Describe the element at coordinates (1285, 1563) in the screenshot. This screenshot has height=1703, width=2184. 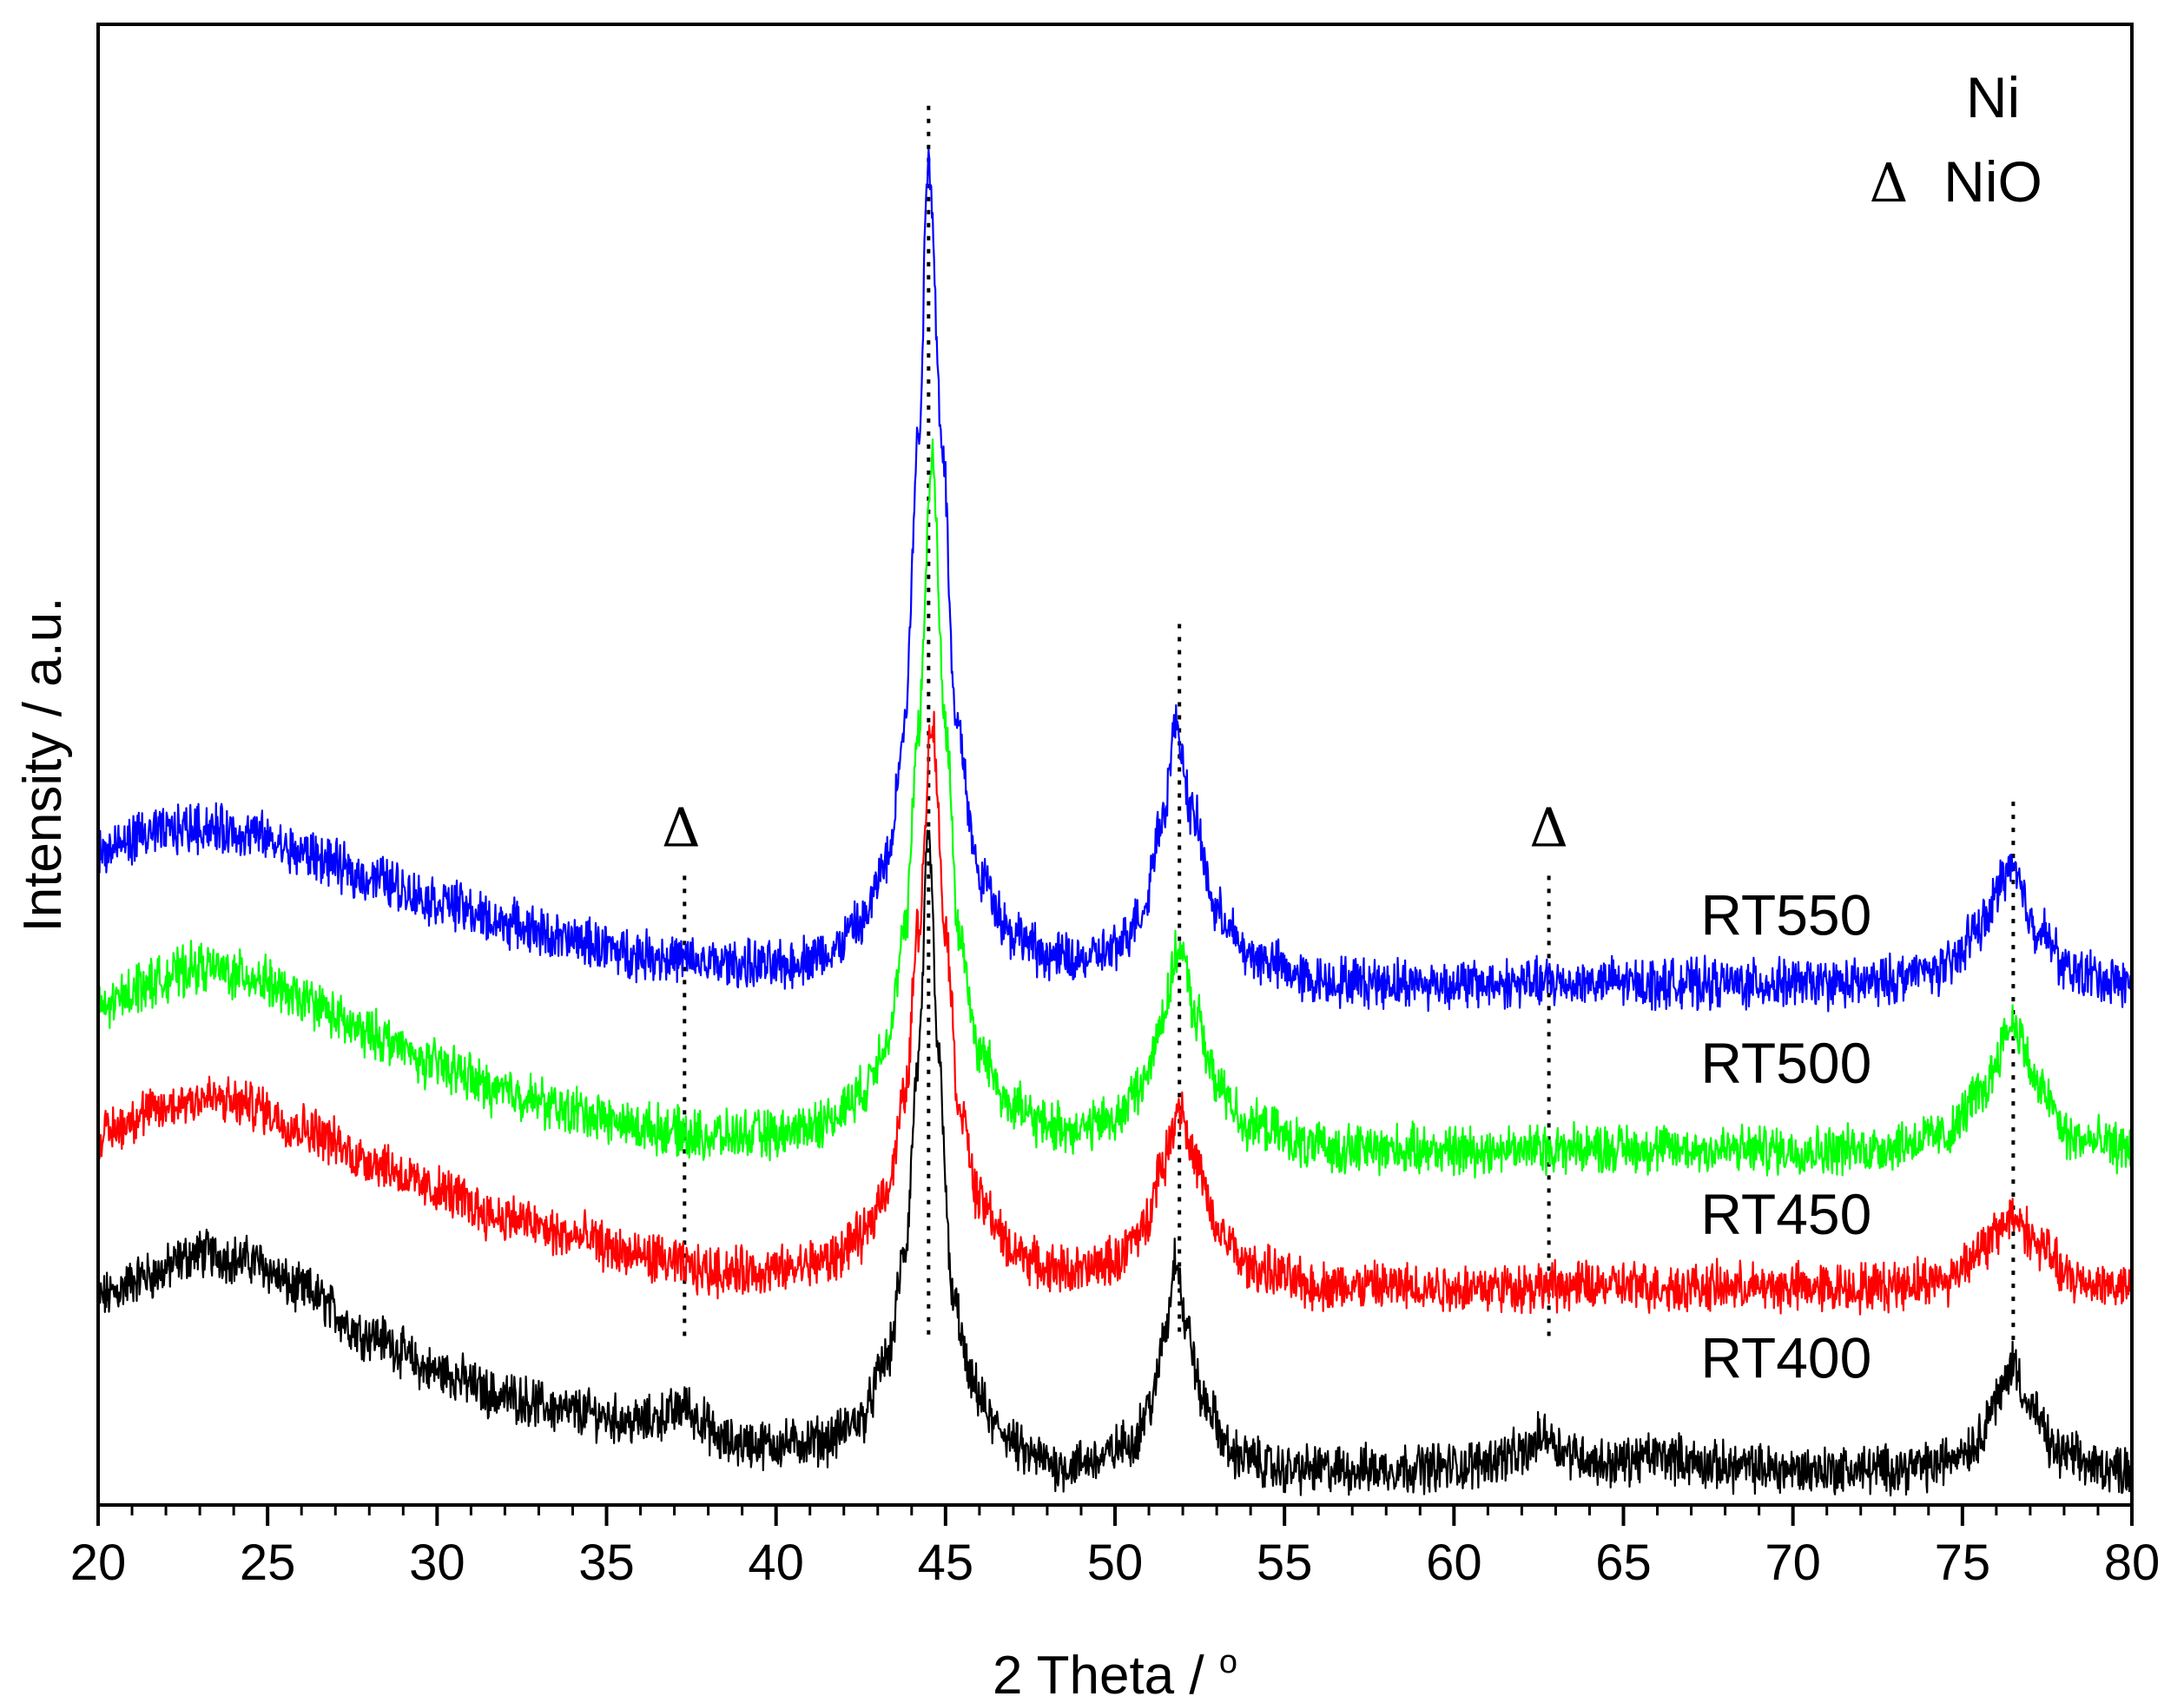
I see `x-tick-label: 55` at that location.